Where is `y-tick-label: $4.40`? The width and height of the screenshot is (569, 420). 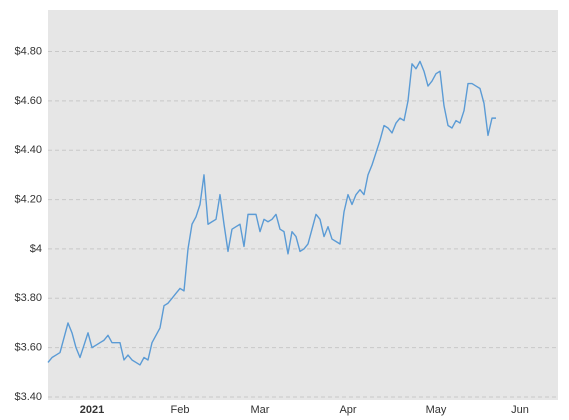
y-tick-label: $4.40 is located at coordinates (28, 150).